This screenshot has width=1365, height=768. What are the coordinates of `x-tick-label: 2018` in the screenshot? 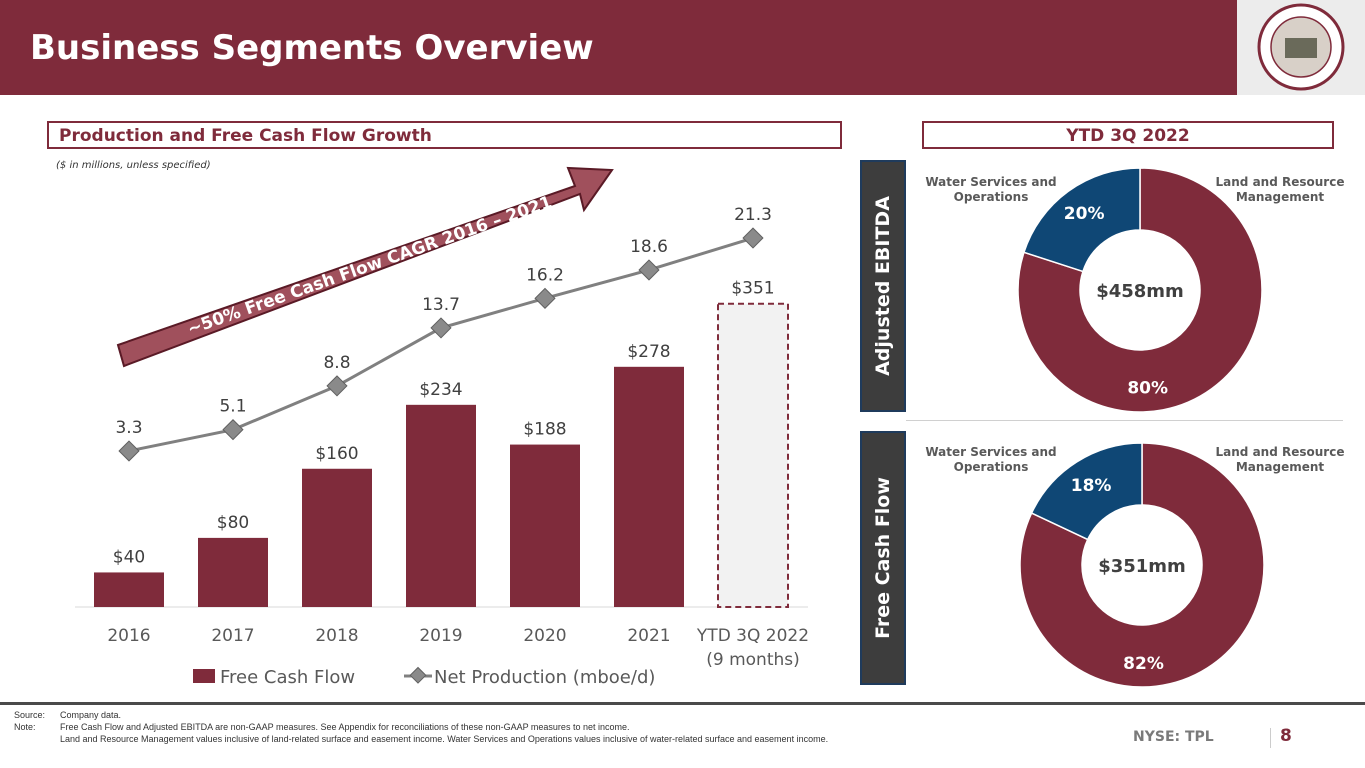 It's located at (336, 636).